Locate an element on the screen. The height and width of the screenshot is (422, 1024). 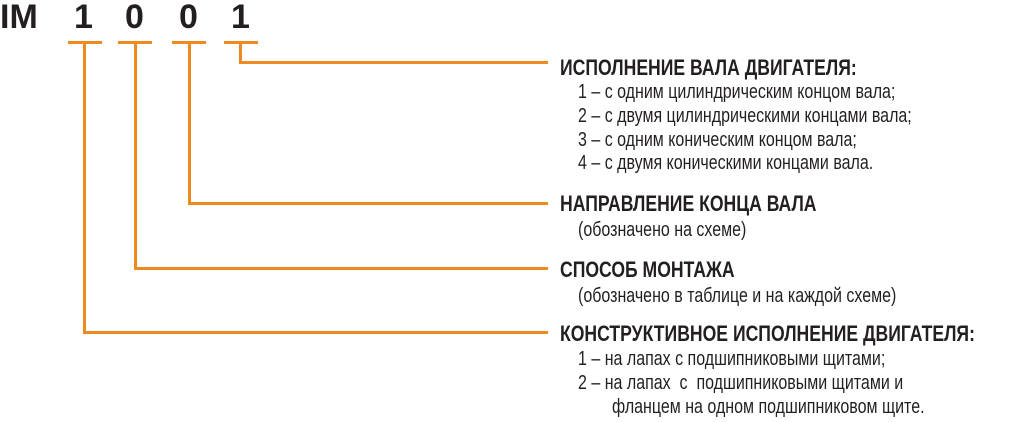
leader-design is located at coordinates (84, 187).